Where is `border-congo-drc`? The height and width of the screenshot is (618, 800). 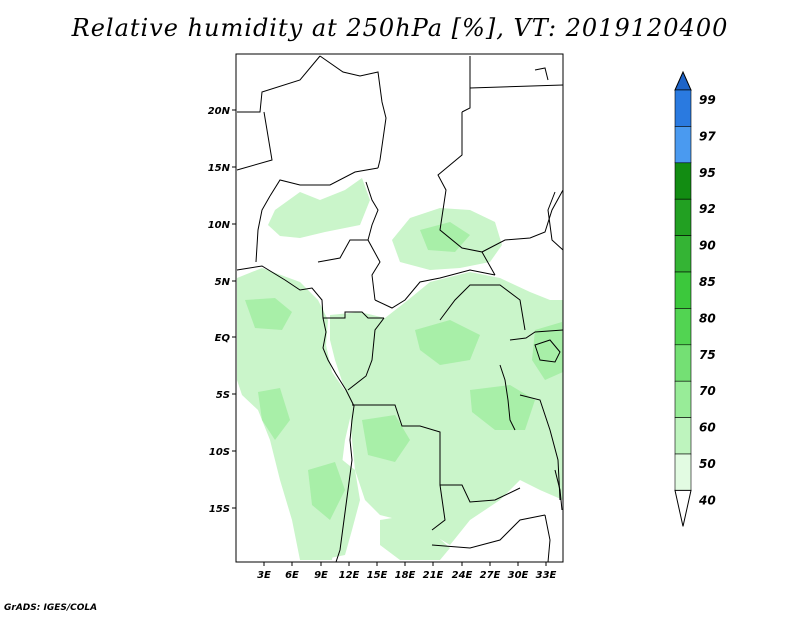 border-congo-drc is located at coordinates (366, 354).